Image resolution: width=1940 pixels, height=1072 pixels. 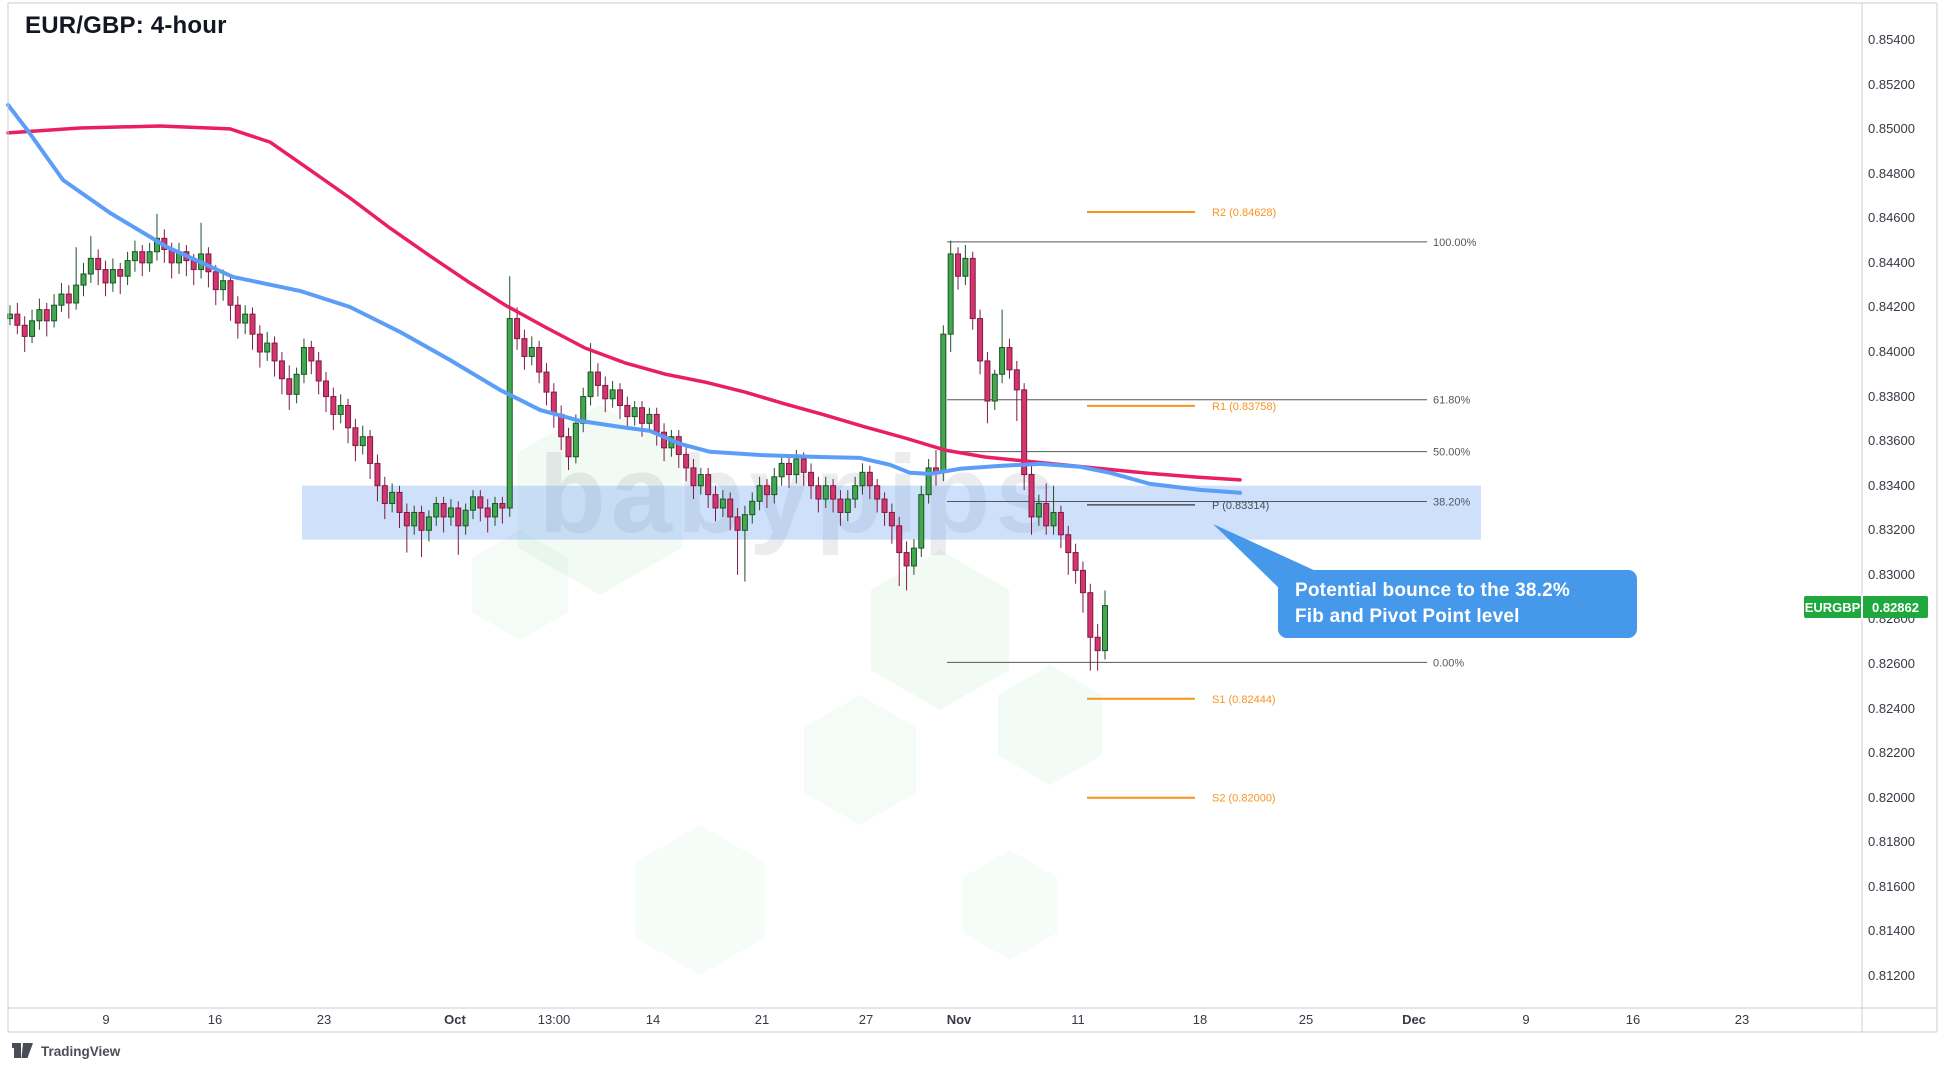 I want to click on tradingview-logo: TradingView, so click(x=66, y=1051).